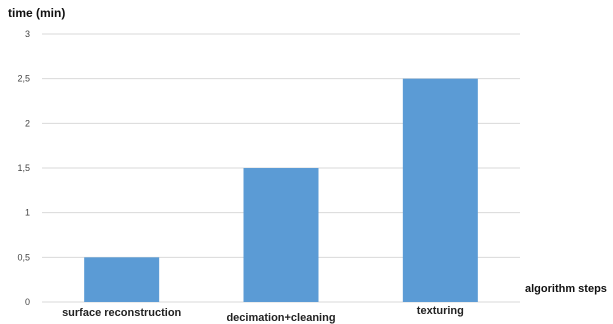 This screenshot has height=324, width=613. Describe the element at coordinates (121, 313) in the screenshot. I see `category-label: surface reconstruction` at that location.